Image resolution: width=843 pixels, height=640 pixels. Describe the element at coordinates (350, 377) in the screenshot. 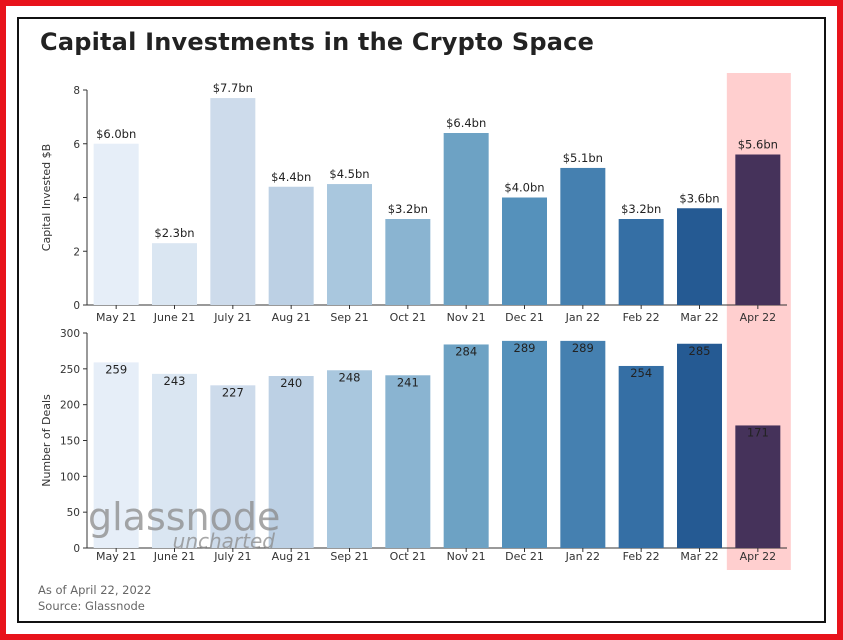

I see `data-label: 248` at that location.